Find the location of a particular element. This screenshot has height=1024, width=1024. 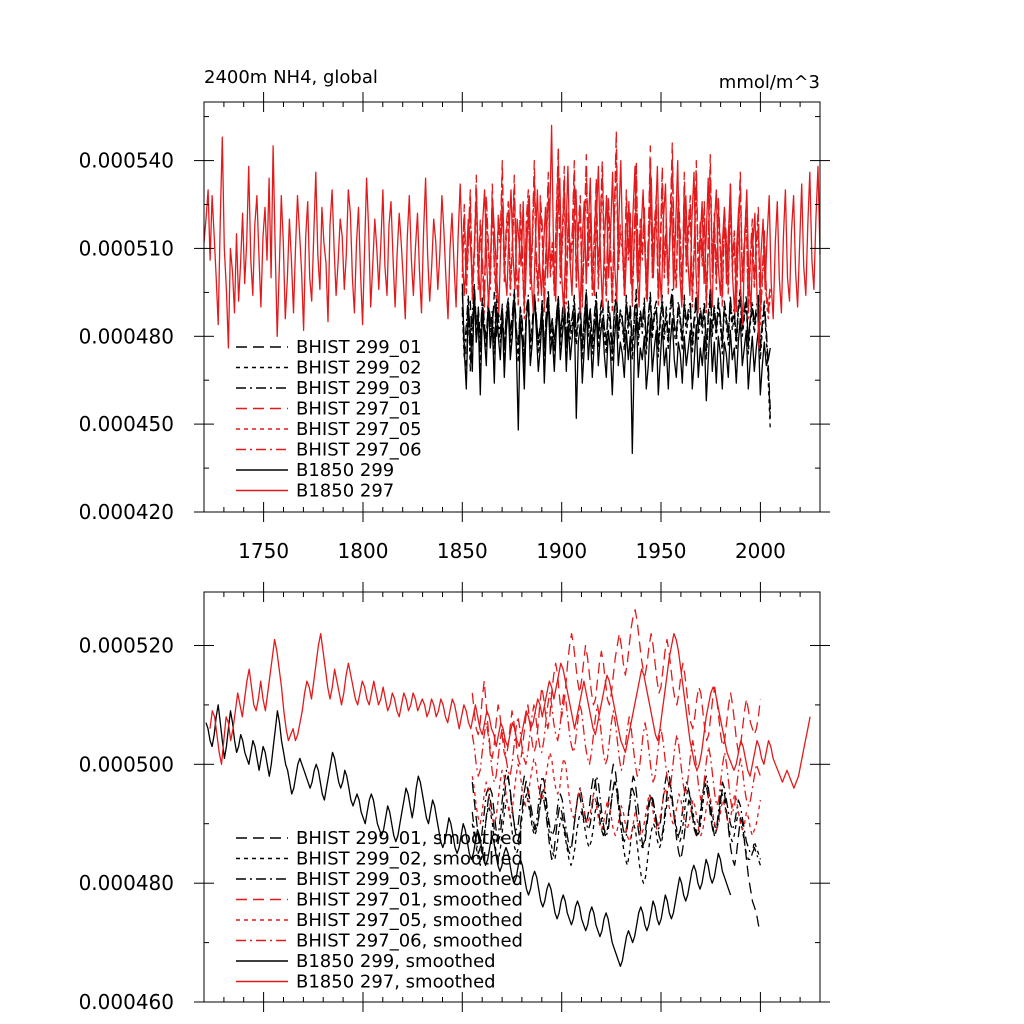

panel1-title: 2400m NH4, global is located at coordinates (291, 77).